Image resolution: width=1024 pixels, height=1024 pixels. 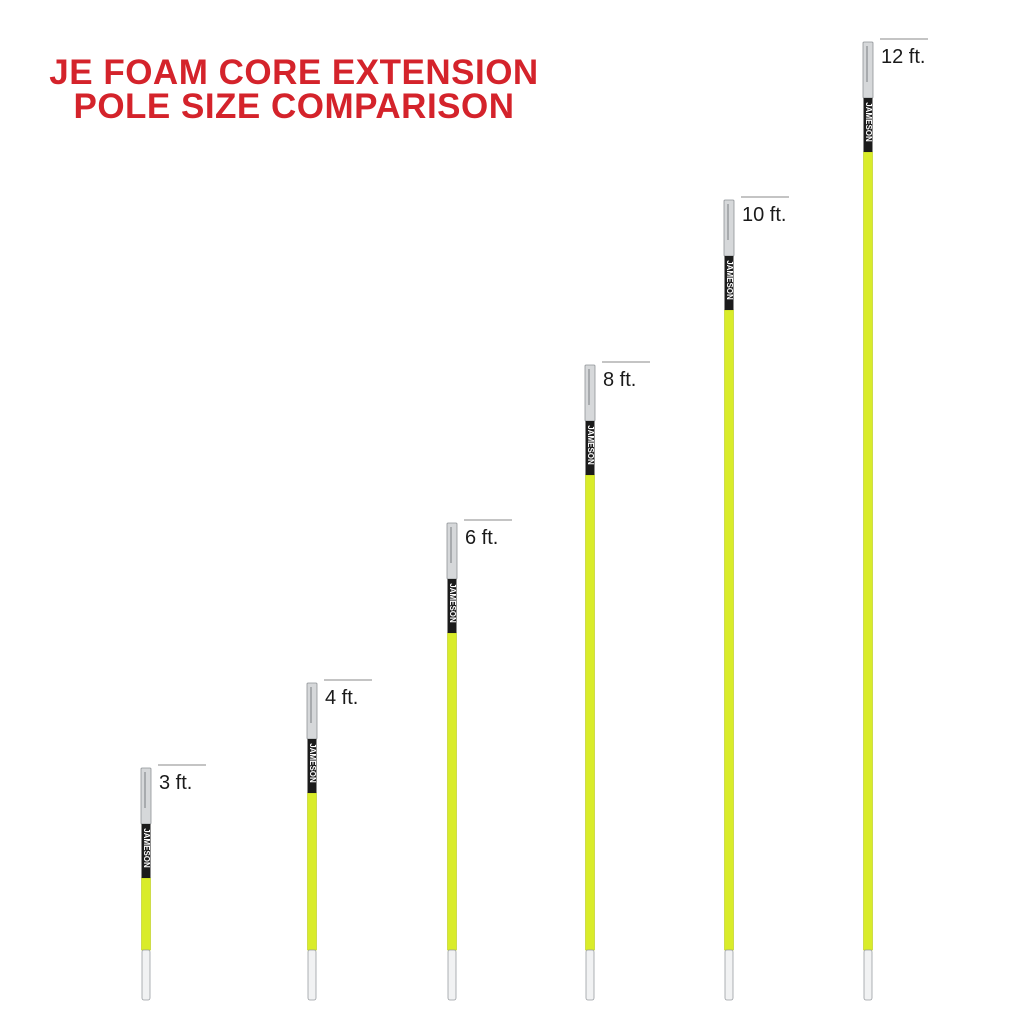 What do you see at coordinates (619, 380) in the screenshot?
I see `size-label: 8 ft.` at bounding box center [619, 380].